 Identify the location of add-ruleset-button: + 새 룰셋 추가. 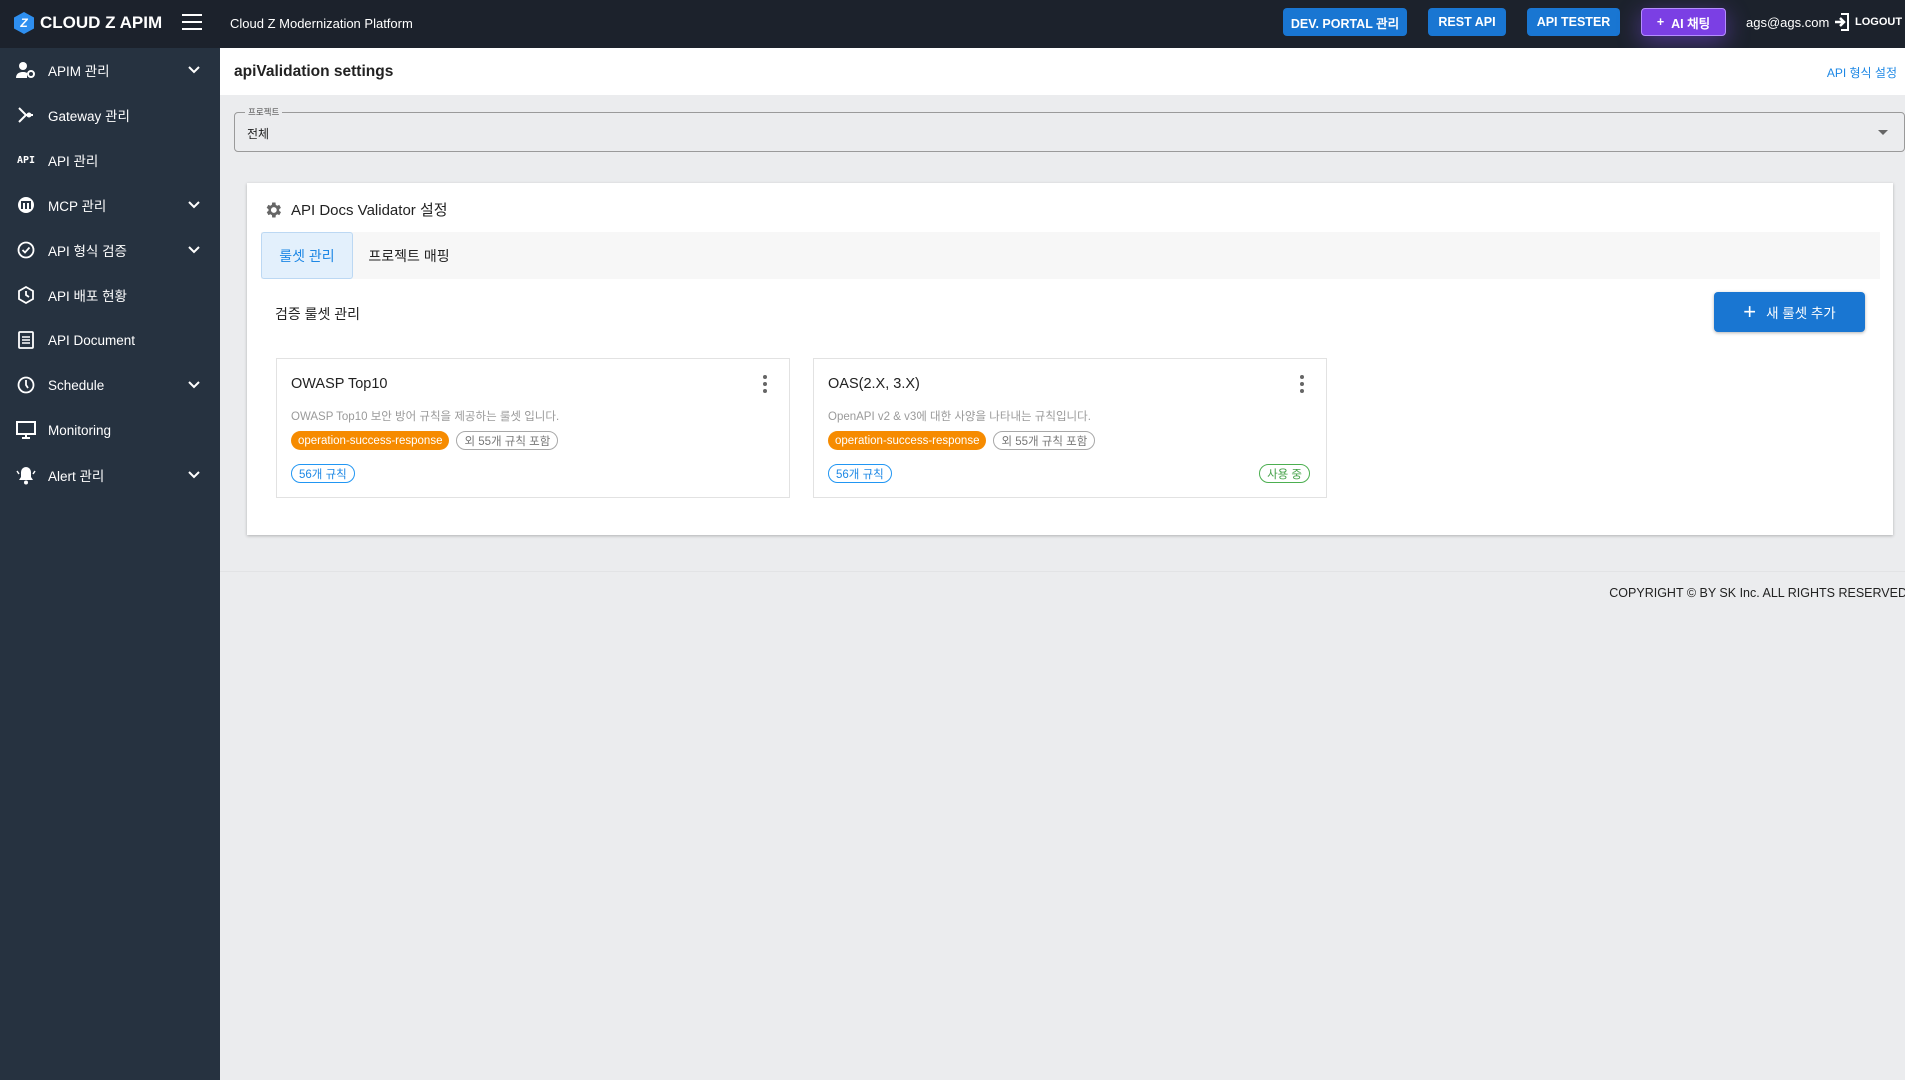
(1789, 312).